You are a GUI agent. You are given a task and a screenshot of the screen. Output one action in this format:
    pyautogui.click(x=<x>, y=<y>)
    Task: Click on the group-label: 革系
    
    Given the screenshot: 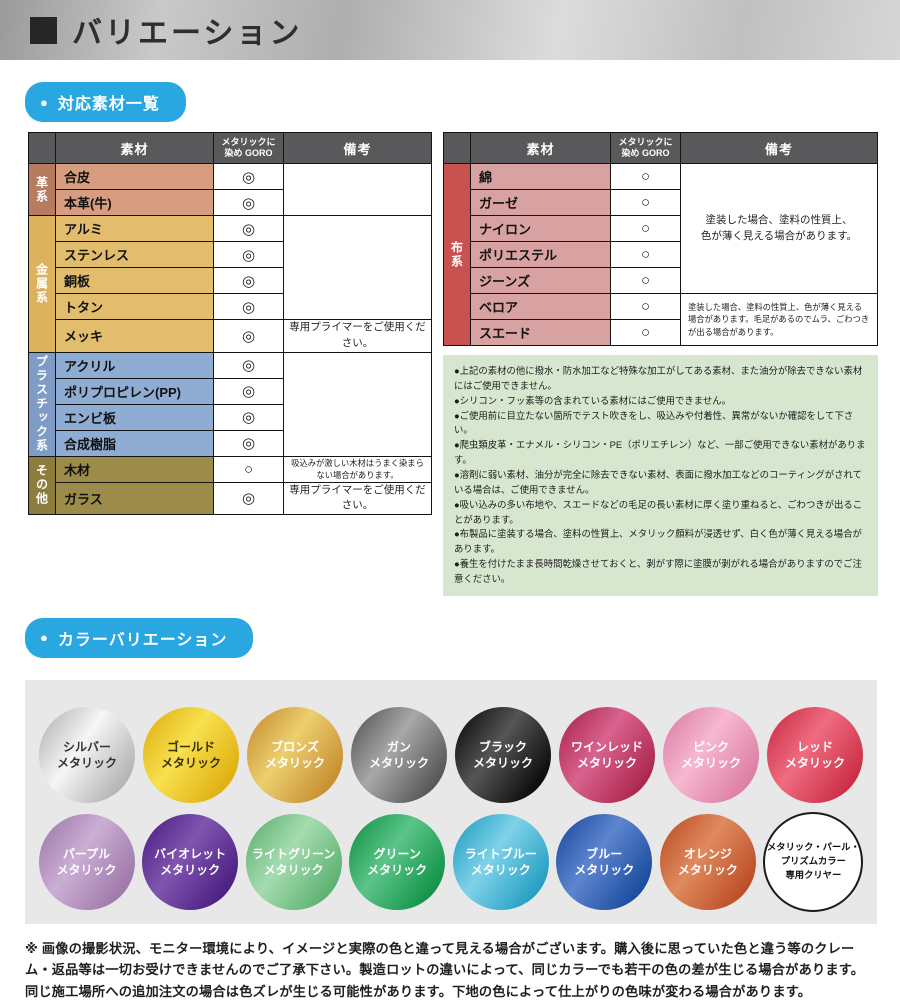 What is the action you would take?
    pyautogui.click(x=41, y=189)
    